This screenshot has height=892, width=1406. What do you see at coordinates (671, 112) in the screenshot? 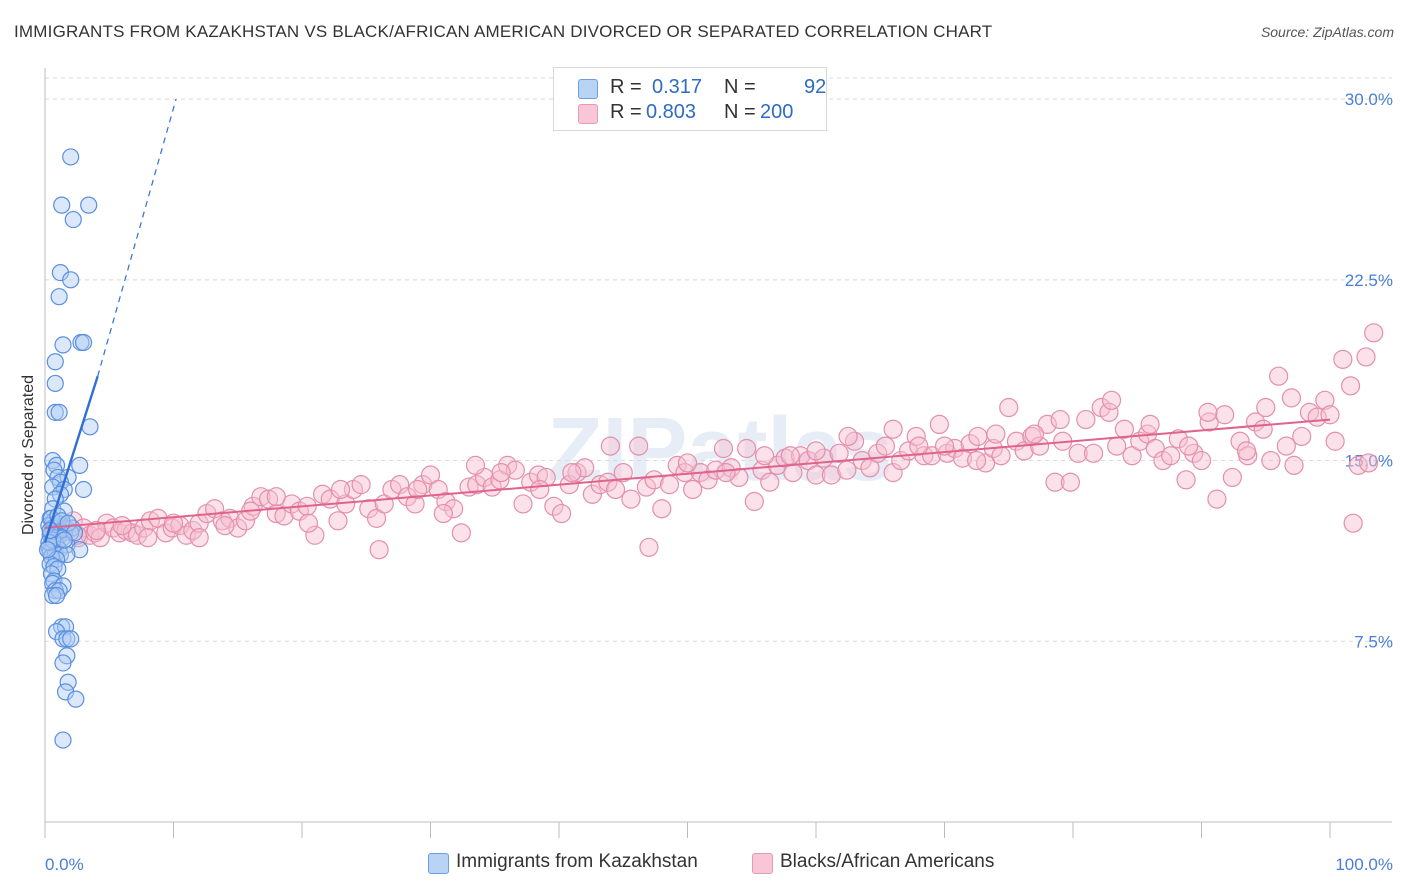
I see `legend-r-value: 0.803` at bounding box center [671, 112].